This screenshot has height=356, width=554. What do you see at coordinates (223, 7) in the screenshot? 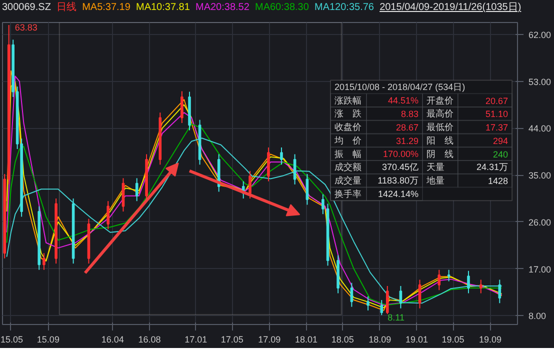
I see `text: MA20:38.52` at bounding box center [223, 7].